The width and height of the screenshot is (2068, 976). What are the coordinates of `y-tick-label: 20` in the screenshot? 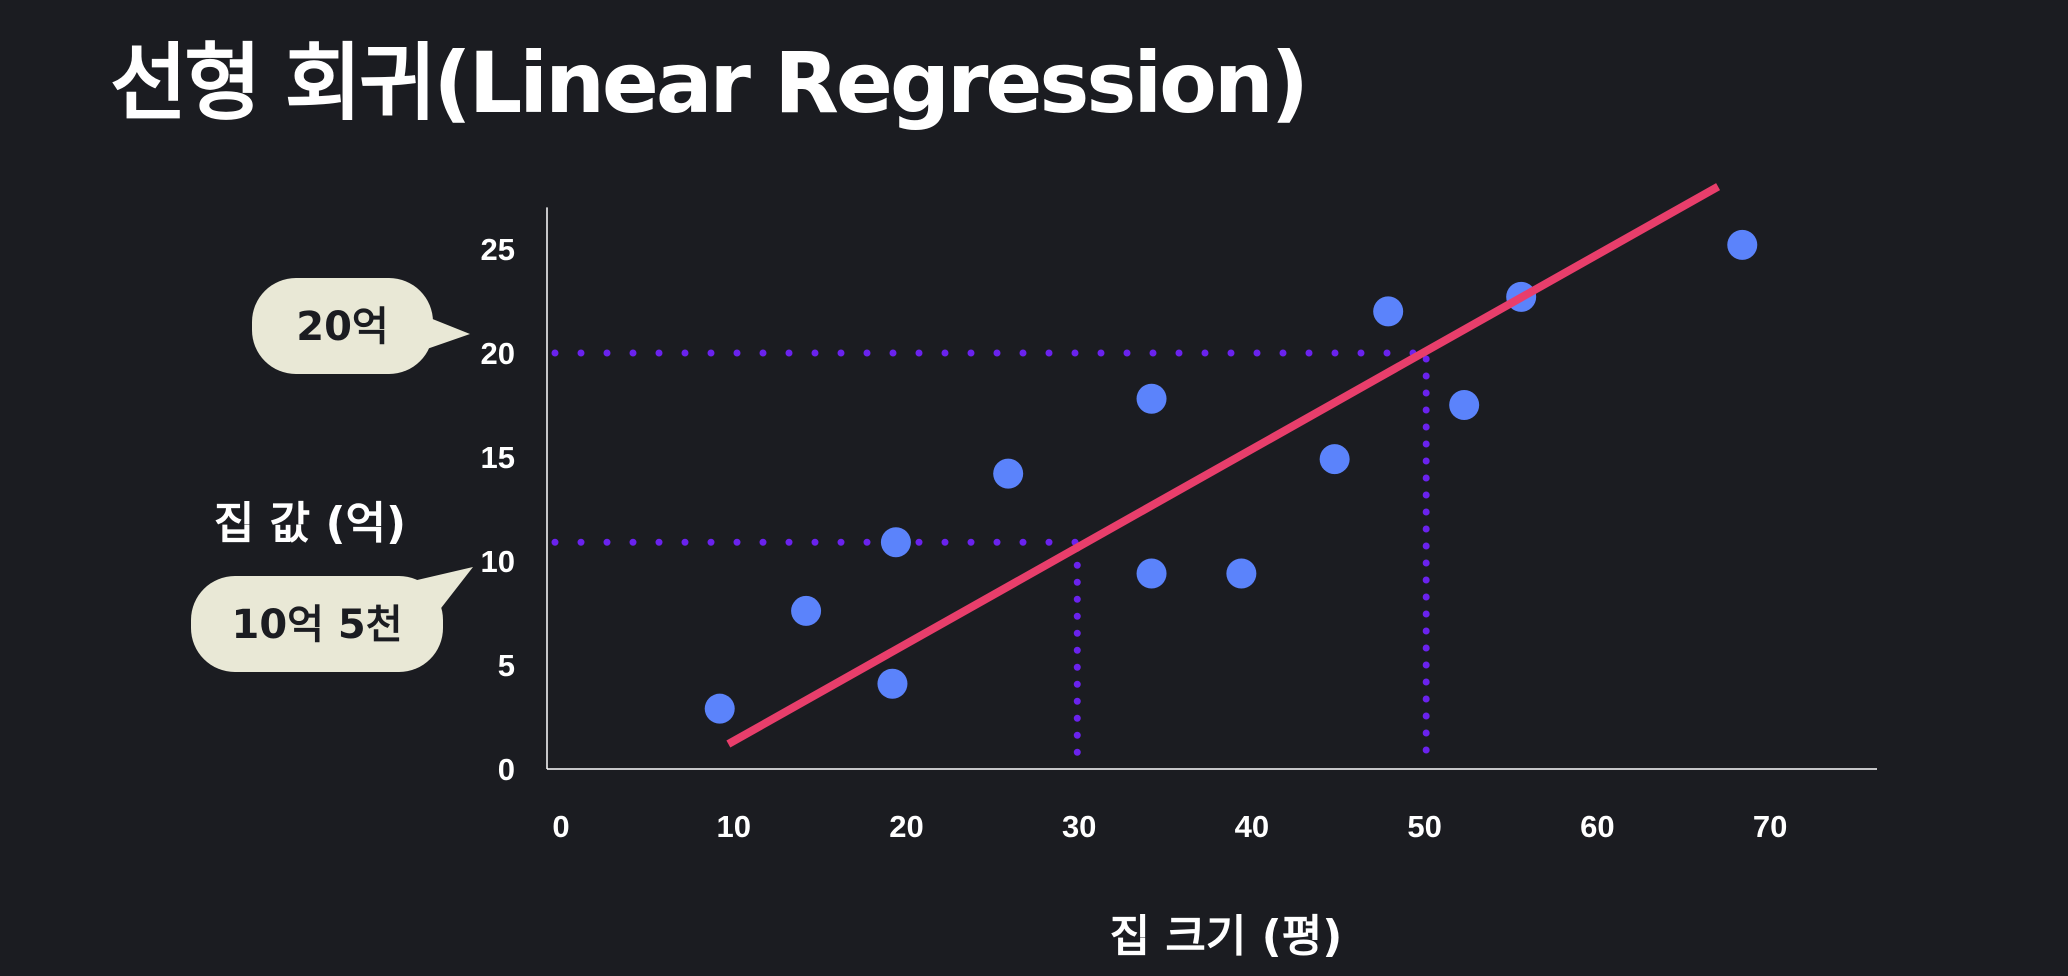 It's located at (498, 353).